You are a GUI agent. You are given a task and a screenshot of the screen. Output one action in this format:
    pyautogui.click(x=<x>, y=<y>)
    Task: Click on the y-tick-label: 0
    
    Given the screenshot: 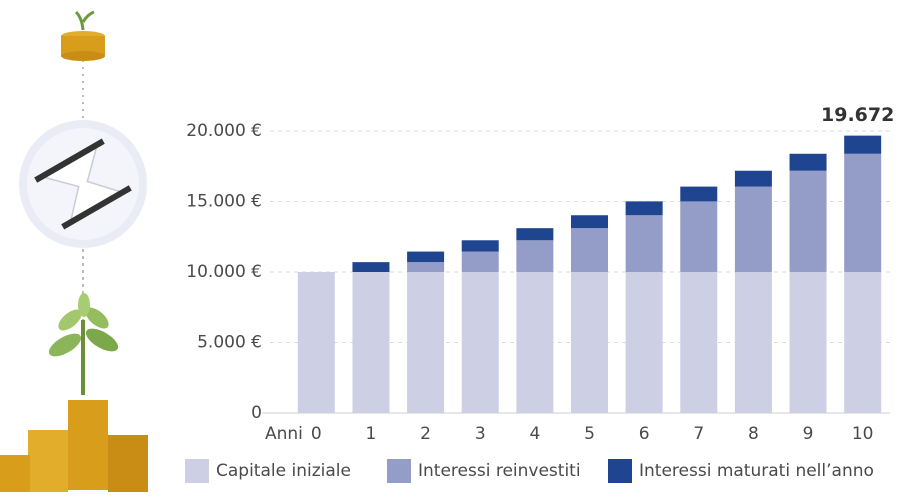 What is the action you would take?
    pyautogui.click(x=256, y=413)
    